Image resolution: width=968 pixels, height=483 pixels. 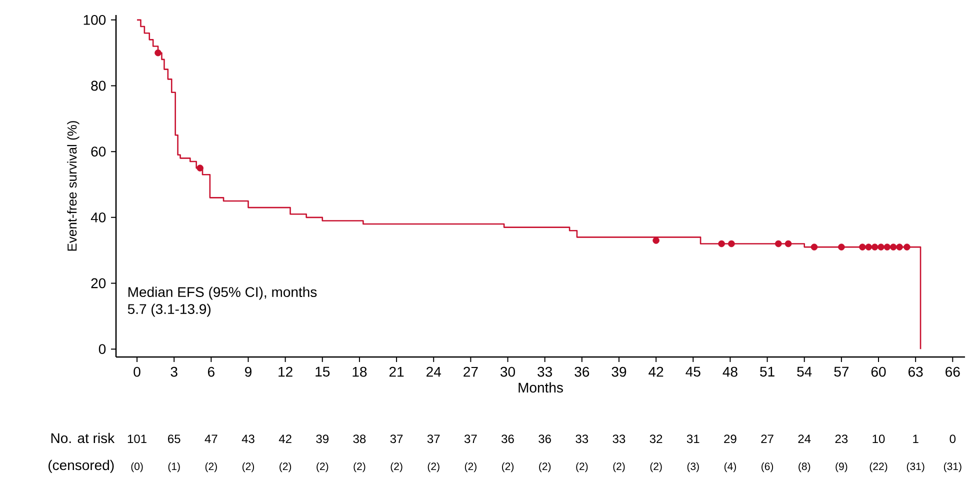 What do you see at coordinates (693, 467) in the screenshot?
I see `text: (3)` at bounding box center [693, 467].